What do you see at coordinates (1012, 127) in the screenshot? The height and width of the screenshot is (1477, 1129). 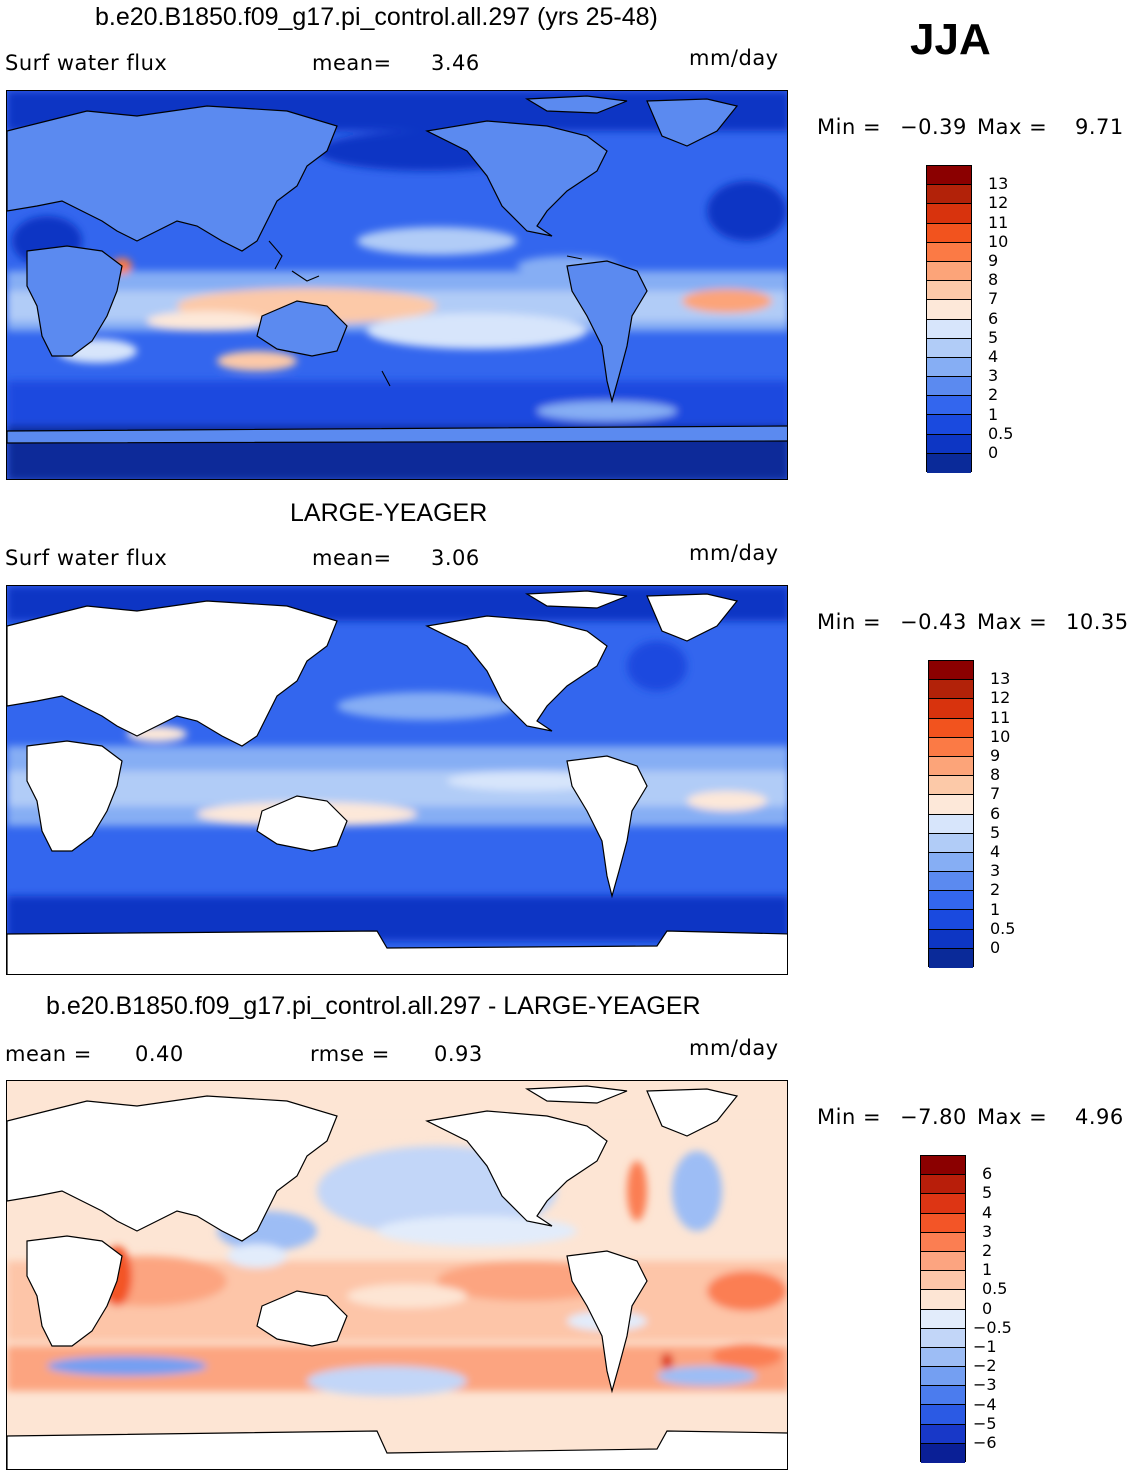 I see `max-label-model: Max =` at bounding box center [1012, 127].